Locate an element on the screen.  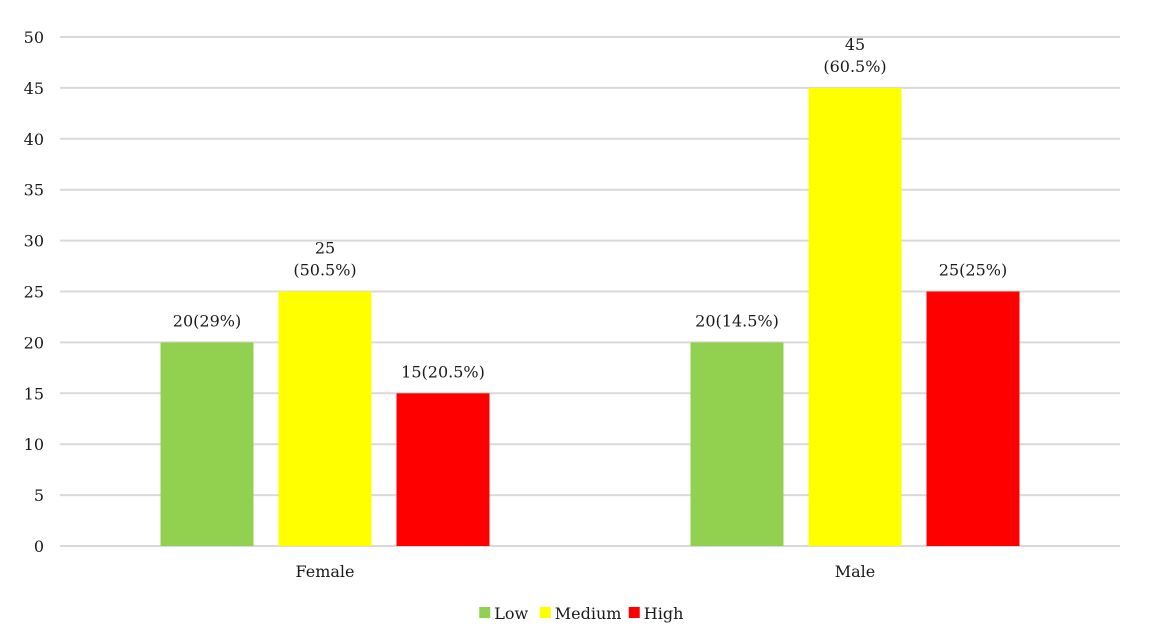
x-category-label: Male is located at coordinates (855, 571).